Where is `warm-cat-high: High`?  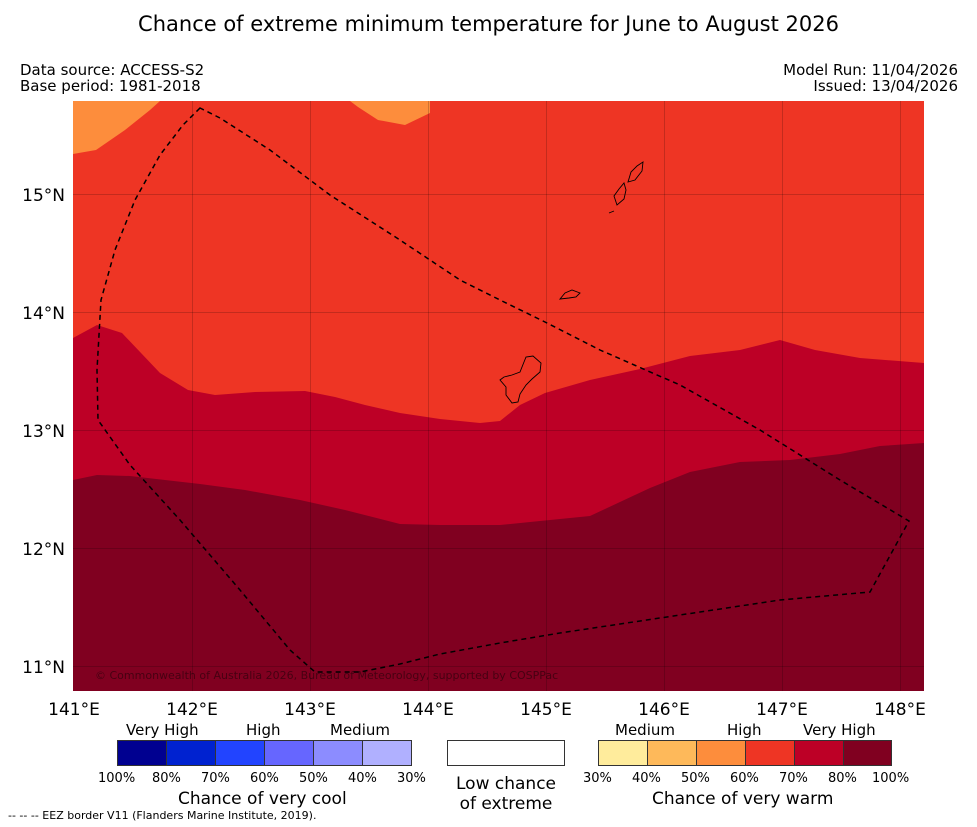 warm-cat-high: High is located at coordinates (744, 730).